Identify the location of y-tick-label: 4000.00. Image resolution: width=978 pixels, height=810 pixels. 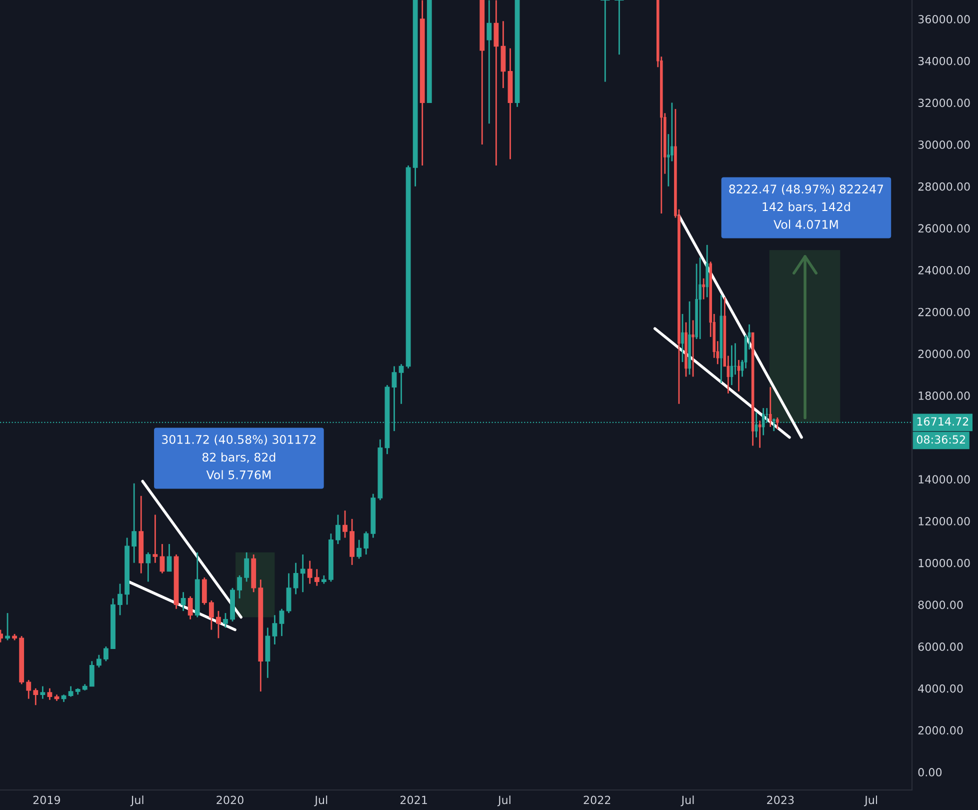
(940, 688).